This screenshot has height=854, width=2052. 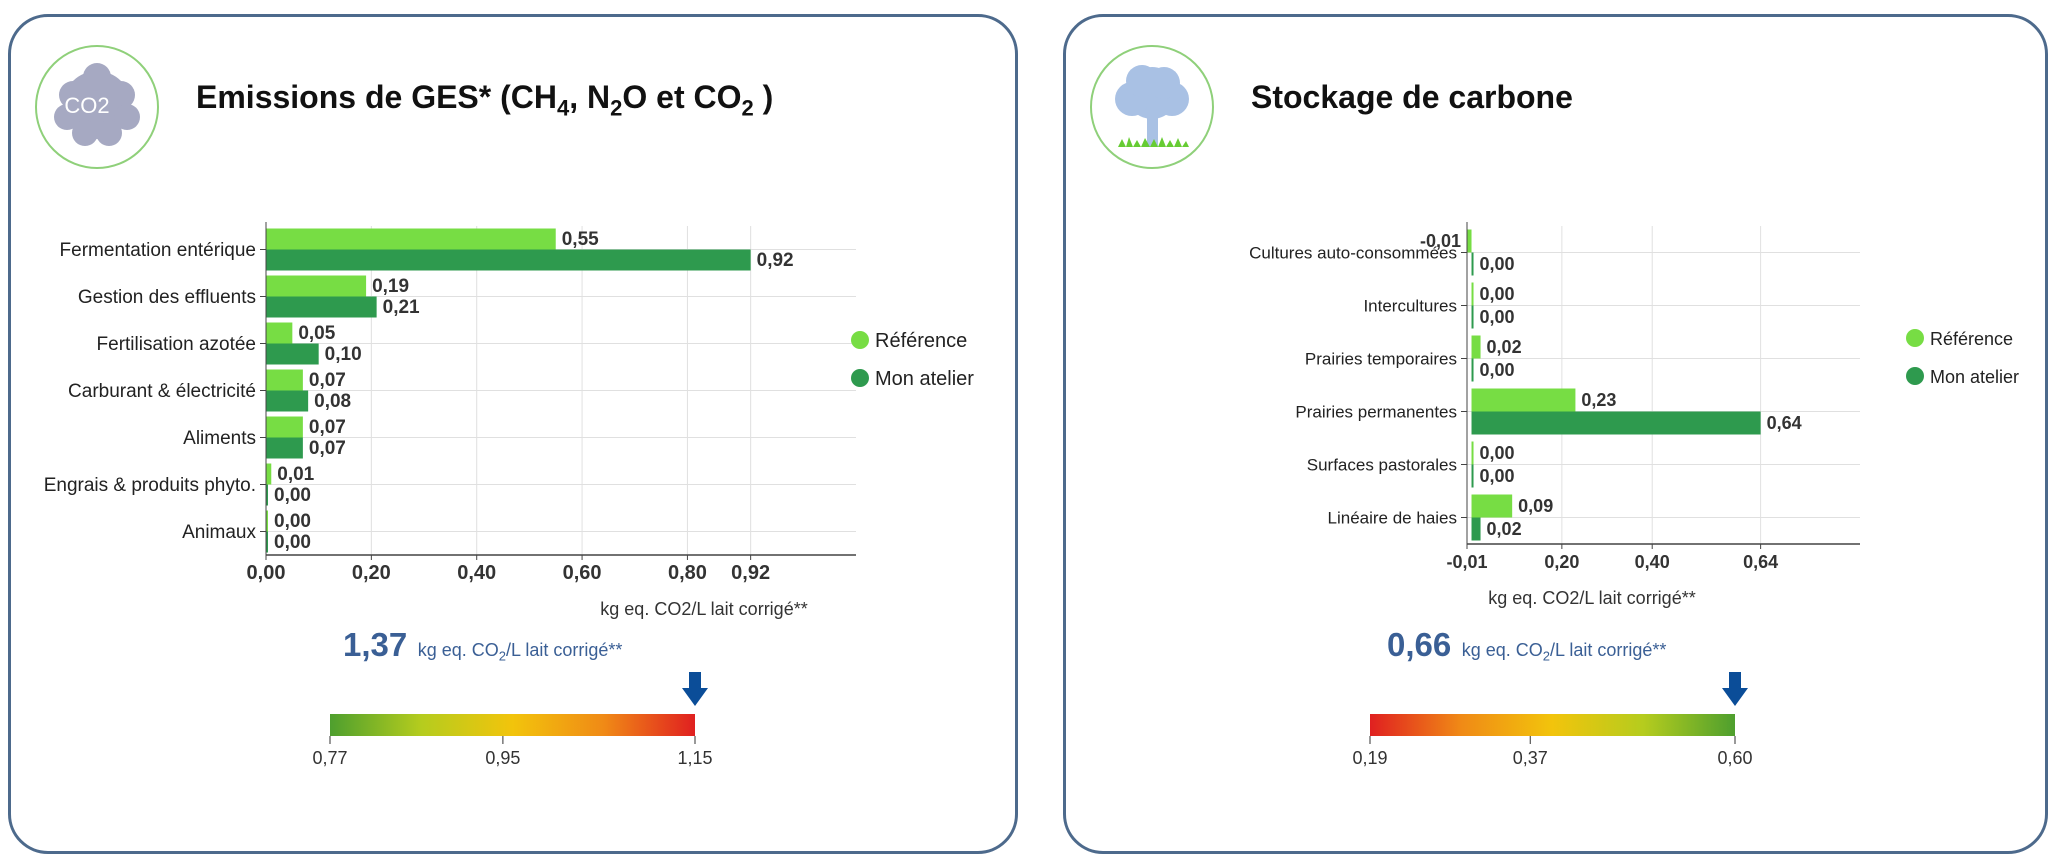 I want to click on gauge-tick-label: 0,60, so click(x=1734, y=758).